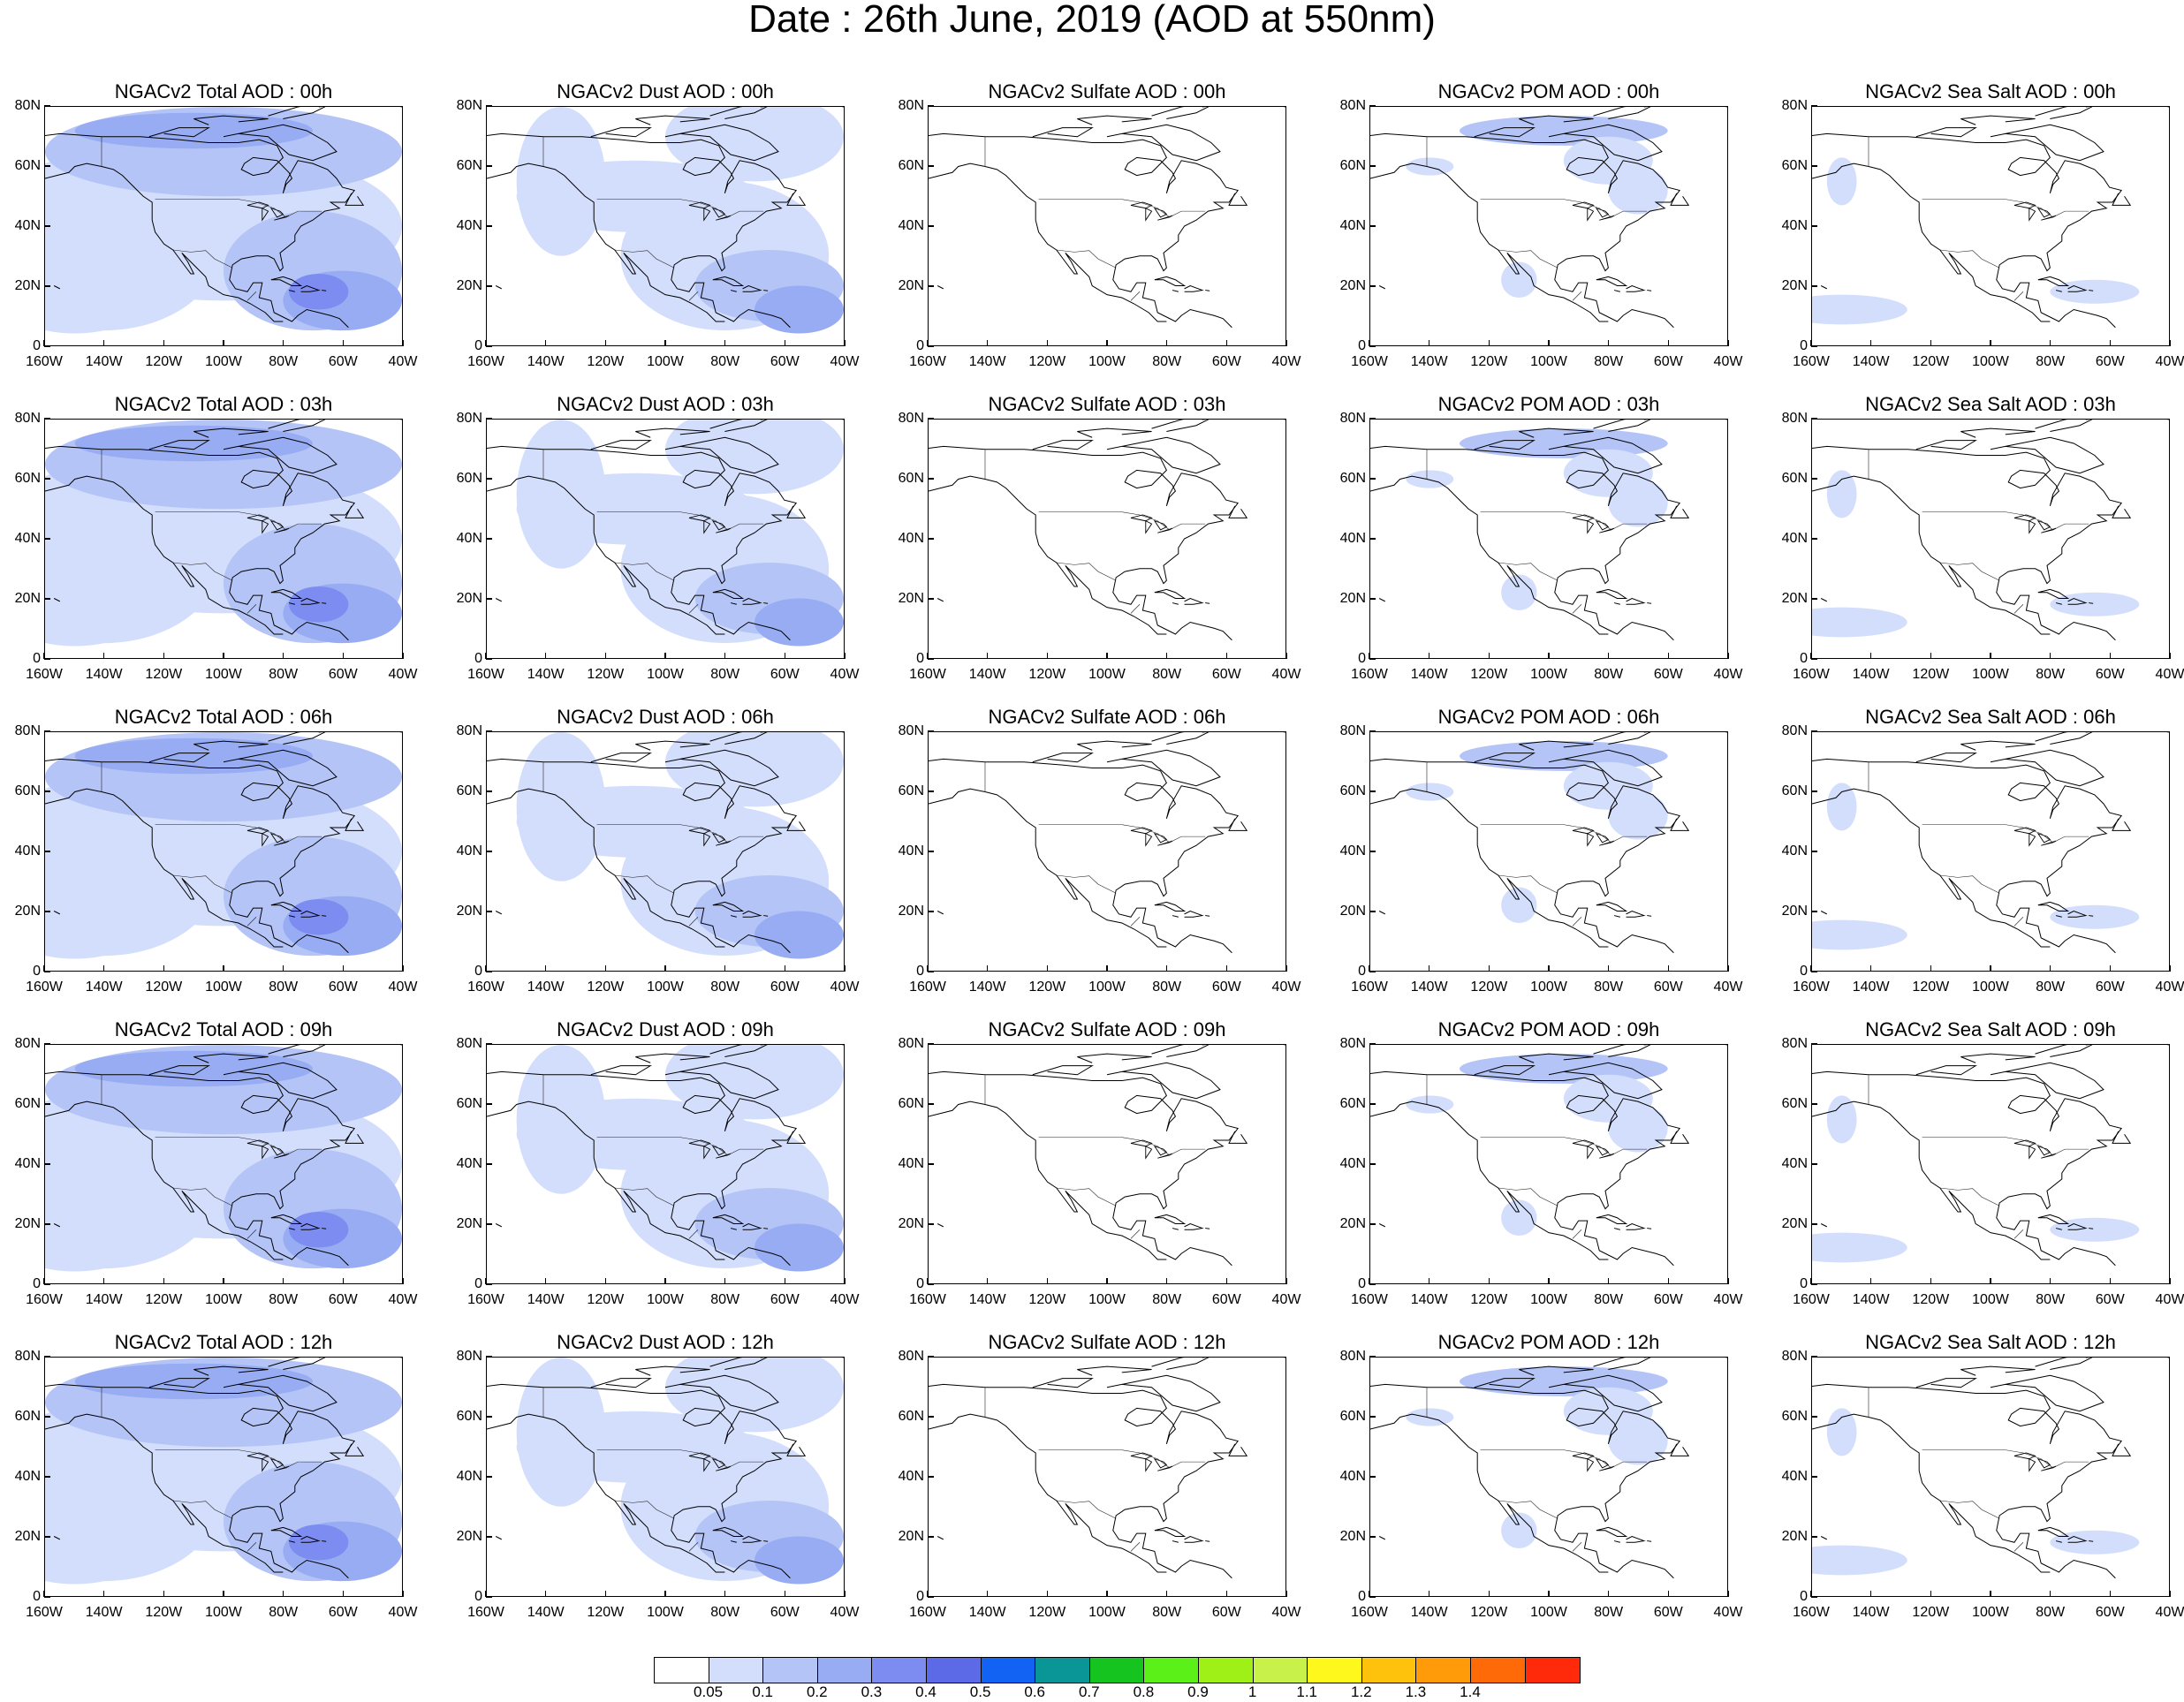  What do you see at coordinates (469, 790) in the screenshot?
I see `y-tick-label: 60N` at bounding box center [469, 790].